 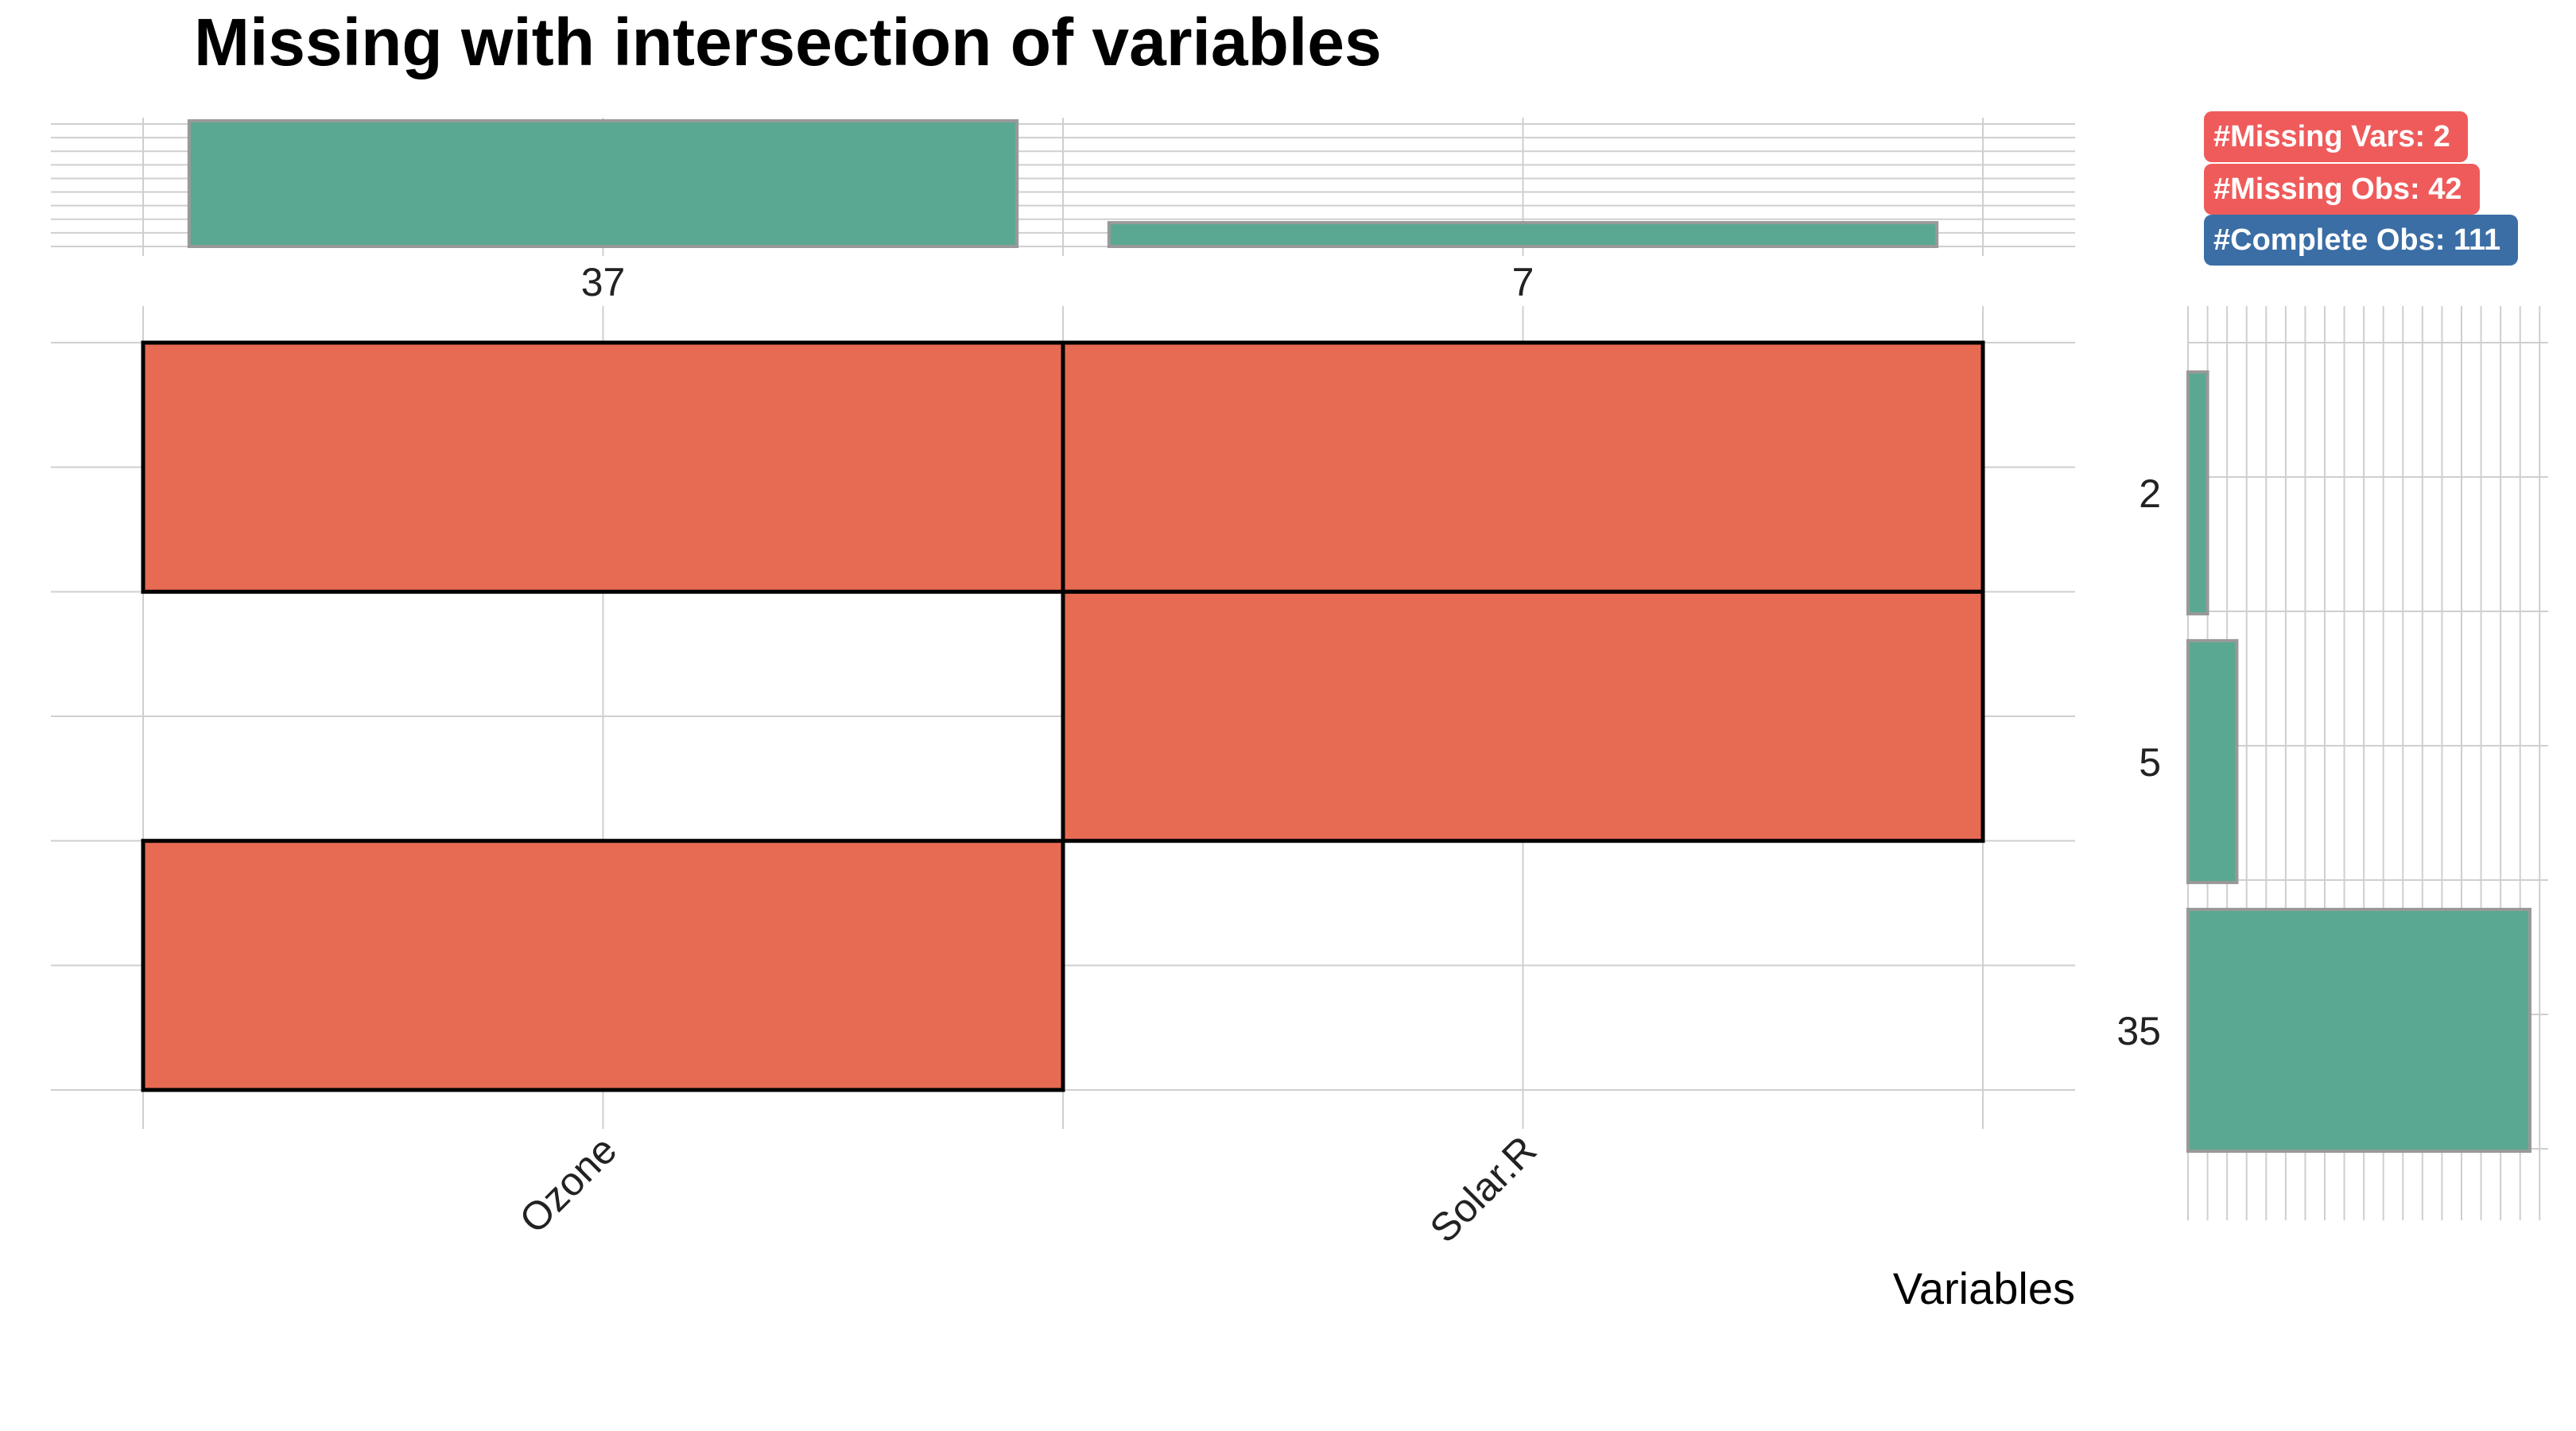 What do you see at coordinates (603, 467) in the screenshot?
I see `missing-cell-ozone-row1` at bounding box center [603, 467].